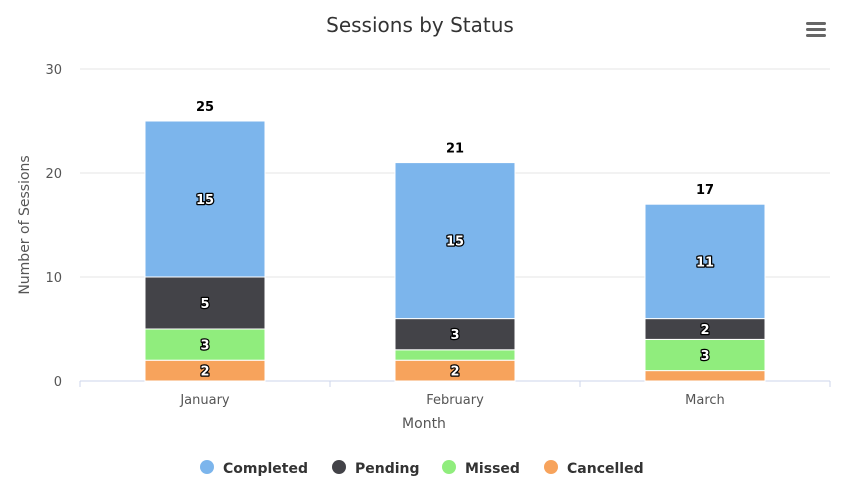  What do you see at coordinates (455, 149) in the screenshot?
I see `stack-total-label: 21` at bounding box center [455, 149].